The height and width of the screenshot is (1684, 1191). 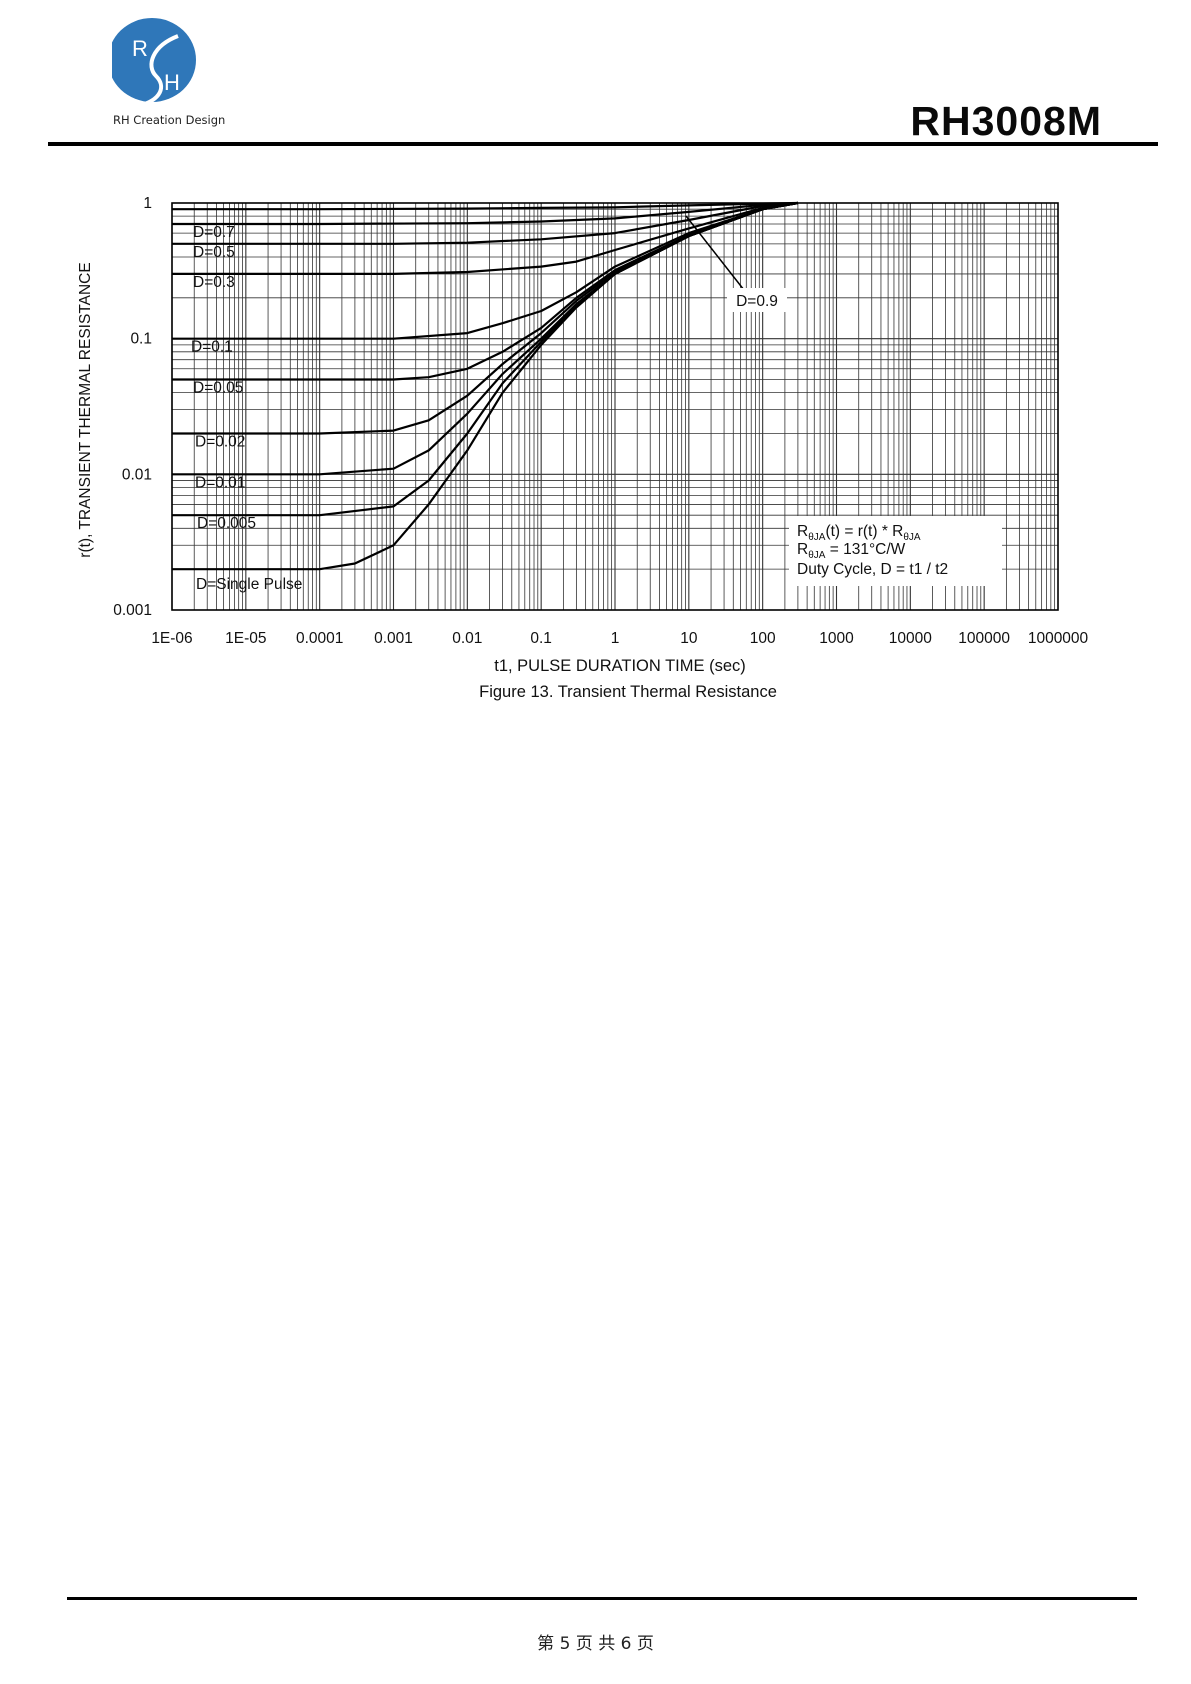 What do you see at coordinates (393, 638) in the screenshot?
I see `x-tick-label: 0.001` at bounding box center [393, 638].